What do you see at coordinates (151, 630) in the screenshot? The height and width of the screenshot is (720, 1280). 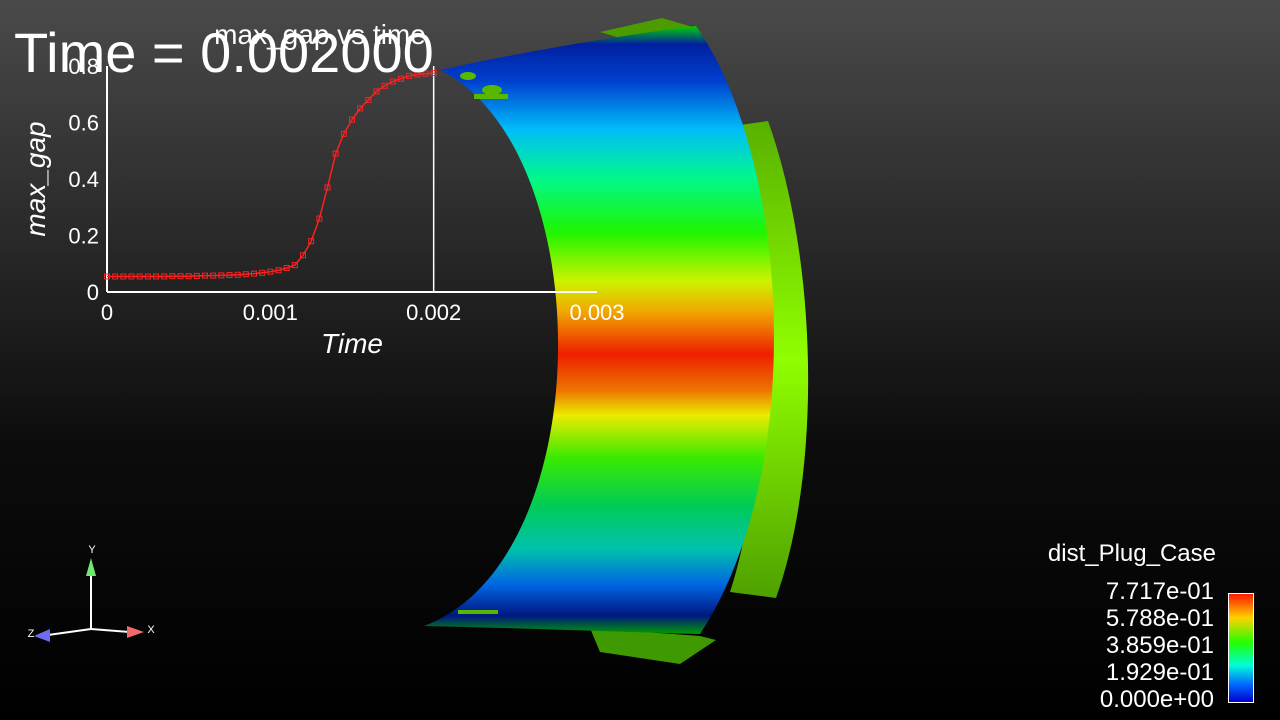 I see `triad-x-label: X` at bounding box center [151, 630].